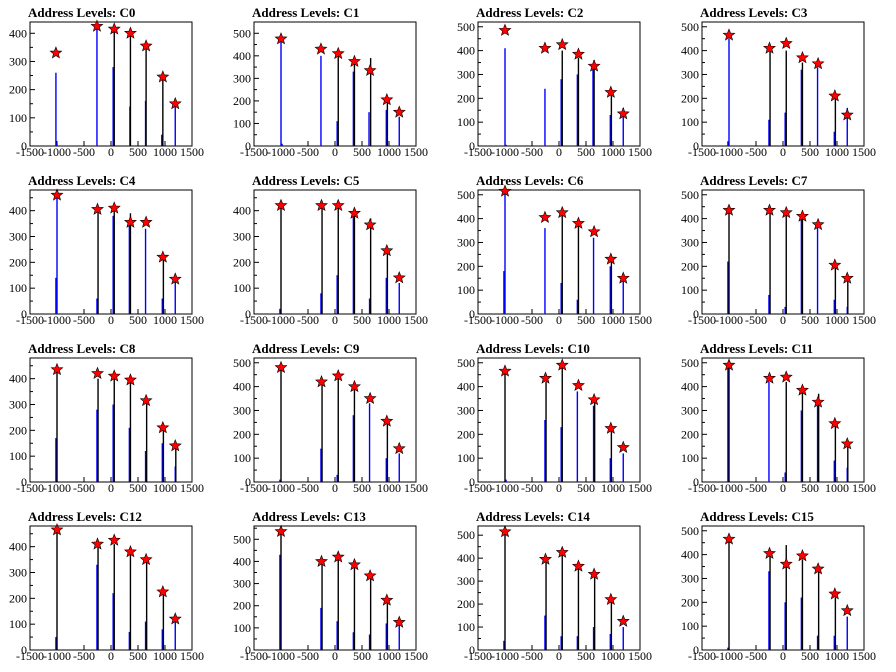 This screenshot has height=672, width=896. I want to click on panel-title: Address Levels: C6, so click(530, 180).